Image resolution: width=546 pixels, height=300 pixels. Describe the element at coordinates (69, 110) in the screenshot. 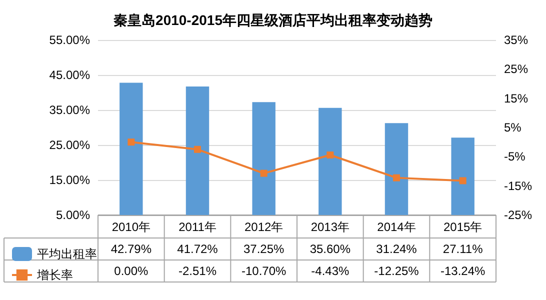

I see `y-tick-label: 35.00%` at that location.